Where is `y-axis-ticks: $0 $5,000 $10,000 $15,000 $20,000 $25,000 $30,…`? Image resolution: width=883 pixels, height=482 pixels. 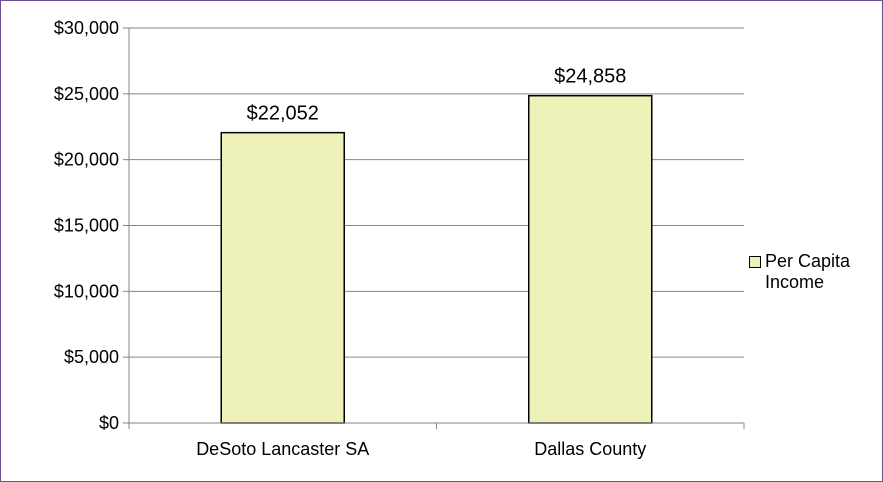 y-axis-ticks: $0 $5,000 $10,000 $15,000 $20,000 $25,000 $30,… is located at coordinates (91, 225).